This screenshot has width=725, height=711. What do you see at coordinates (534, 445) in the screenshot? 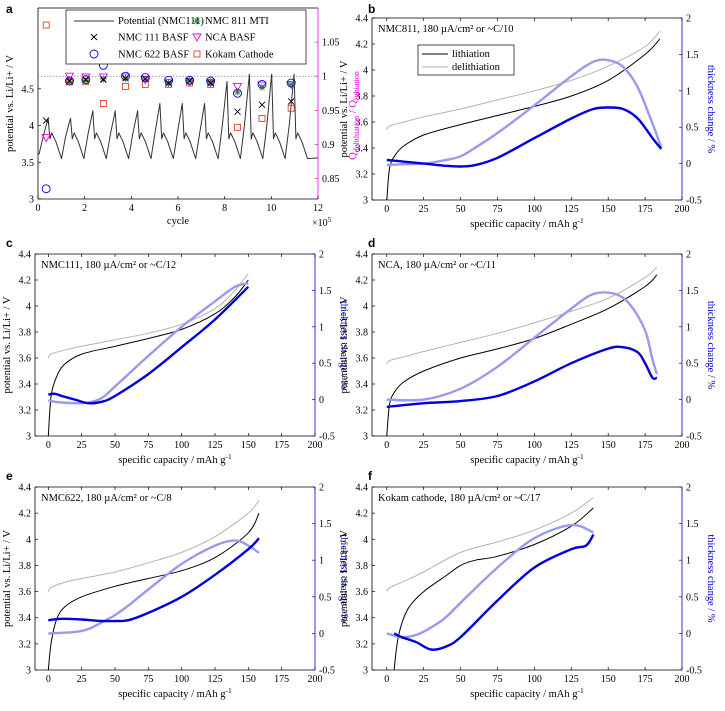
I see `x-tick-label: 100` at bounding box center [534, 445].